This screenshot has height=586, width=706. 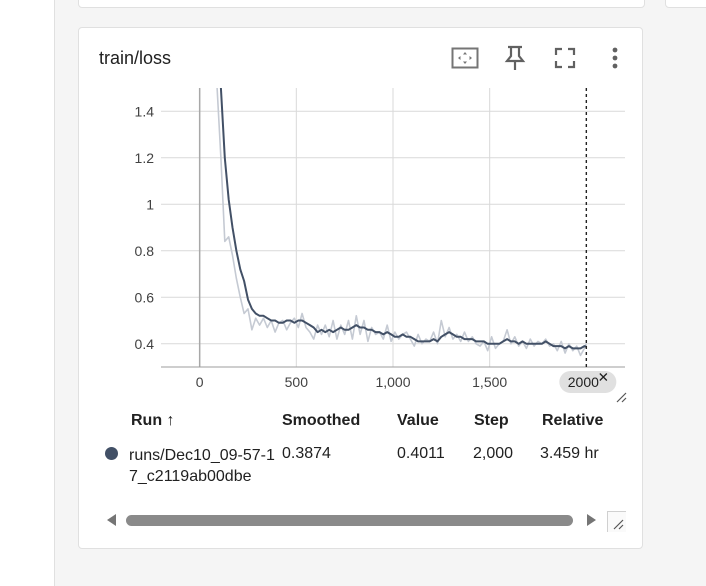 I want to click on x-tick-label: 1,000, so click(x=392, y=382).